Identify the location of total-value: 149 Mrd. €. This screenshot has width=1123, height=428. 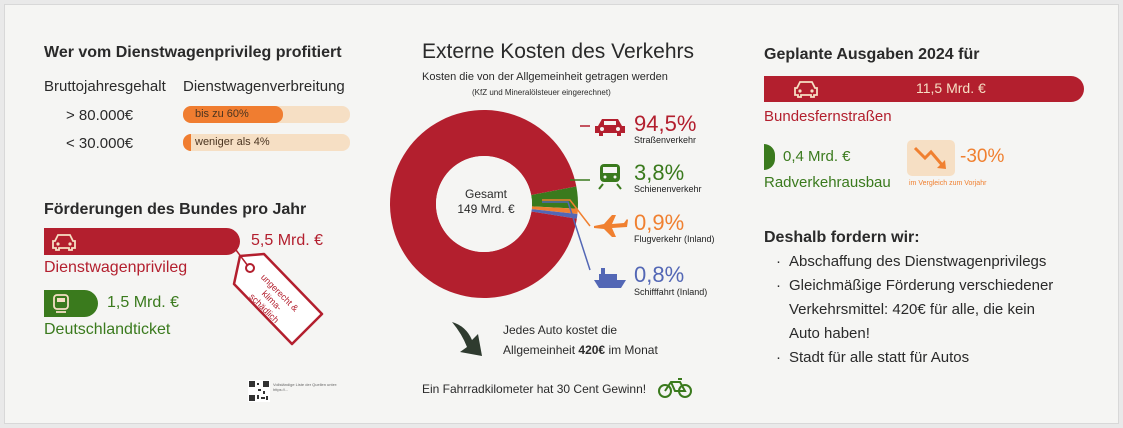
(486, 209).